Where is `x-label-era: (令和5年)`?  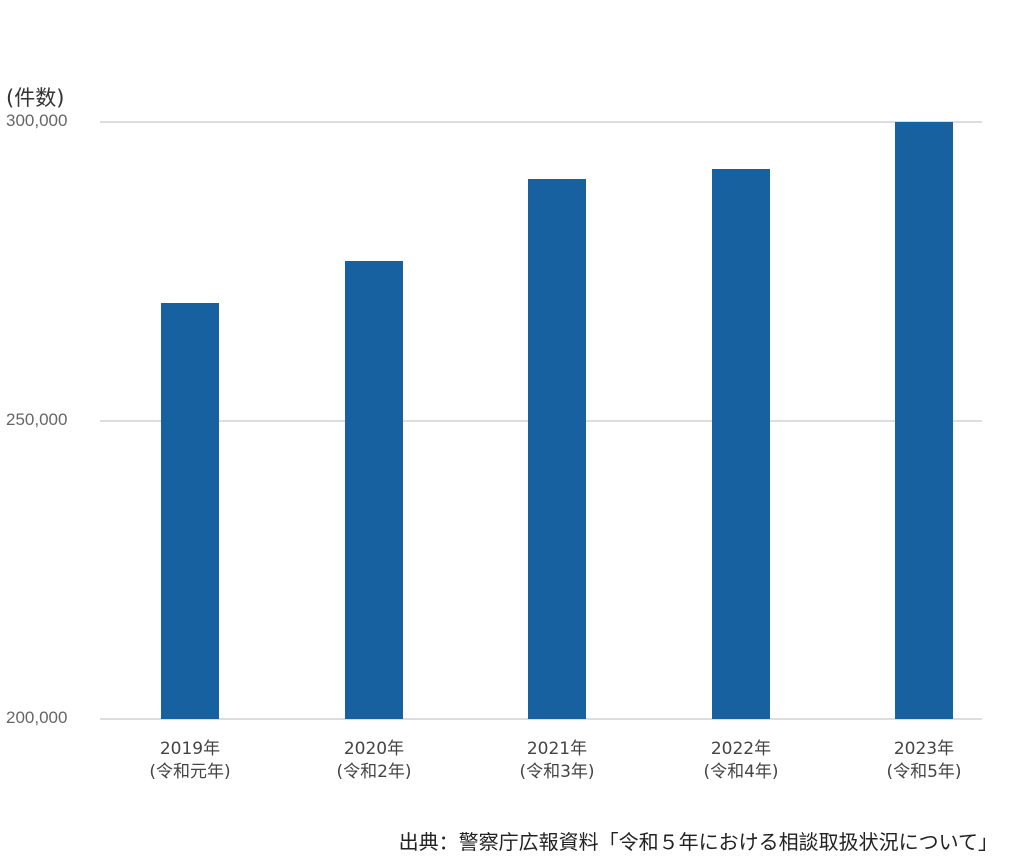 x-label-era: (令和5年) is located at coordinates (924, 772).